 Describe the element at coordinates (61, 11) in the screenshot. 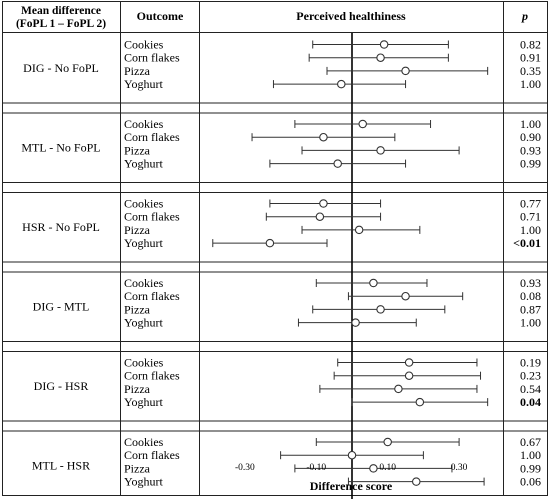

I see `header-comparison-line1: Mean difference` at that location.